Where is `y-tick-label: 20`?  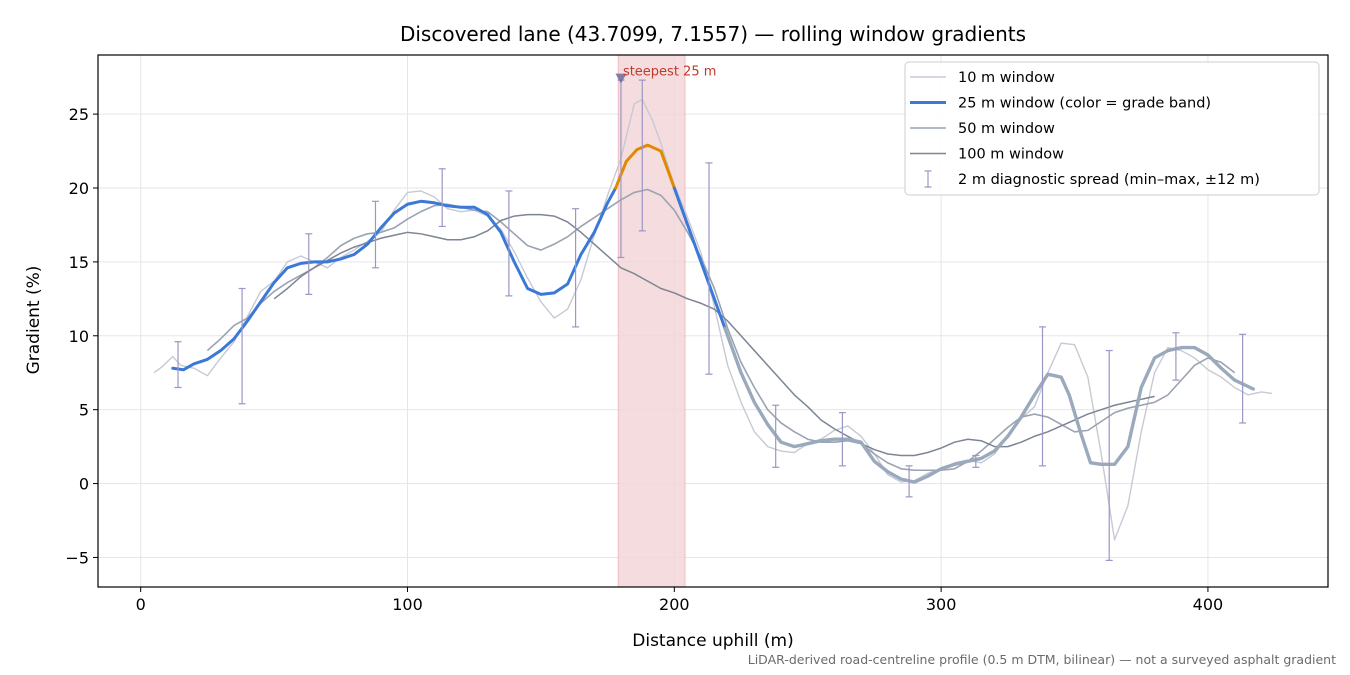 y-tick-label: 20 is located at coordinates (79, 188).